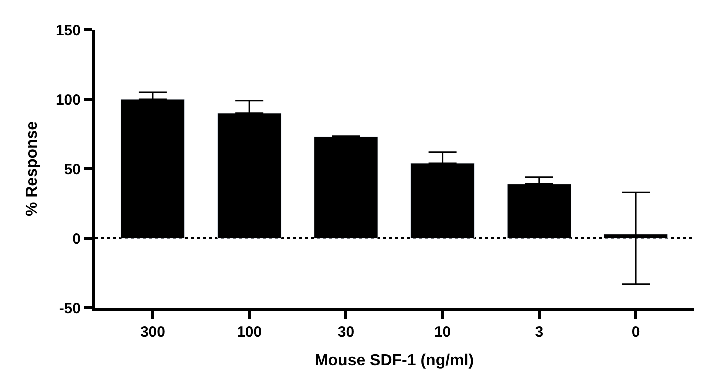  I want to click on x-tick-label: 100, so click(249, 332).